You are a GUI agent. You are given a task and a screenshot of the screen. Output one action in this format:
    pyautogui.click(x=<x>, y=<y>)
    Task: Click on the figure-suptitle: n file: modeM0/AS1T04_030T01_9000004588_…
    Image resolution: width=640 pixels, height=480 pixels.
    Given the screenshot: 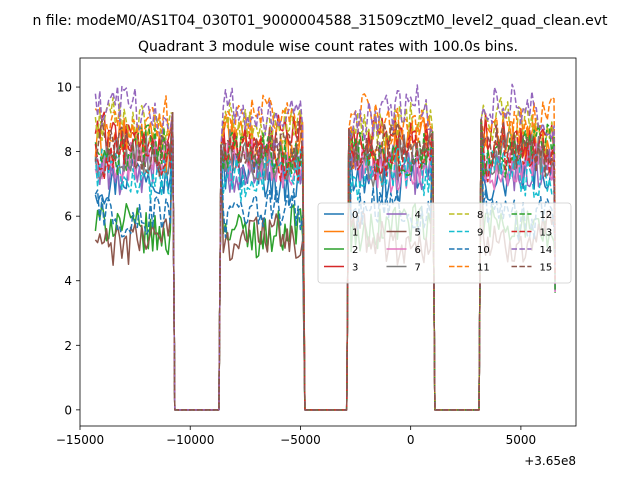 What is the action you would take?
    pyautogui.click(x=320, y=21)
    